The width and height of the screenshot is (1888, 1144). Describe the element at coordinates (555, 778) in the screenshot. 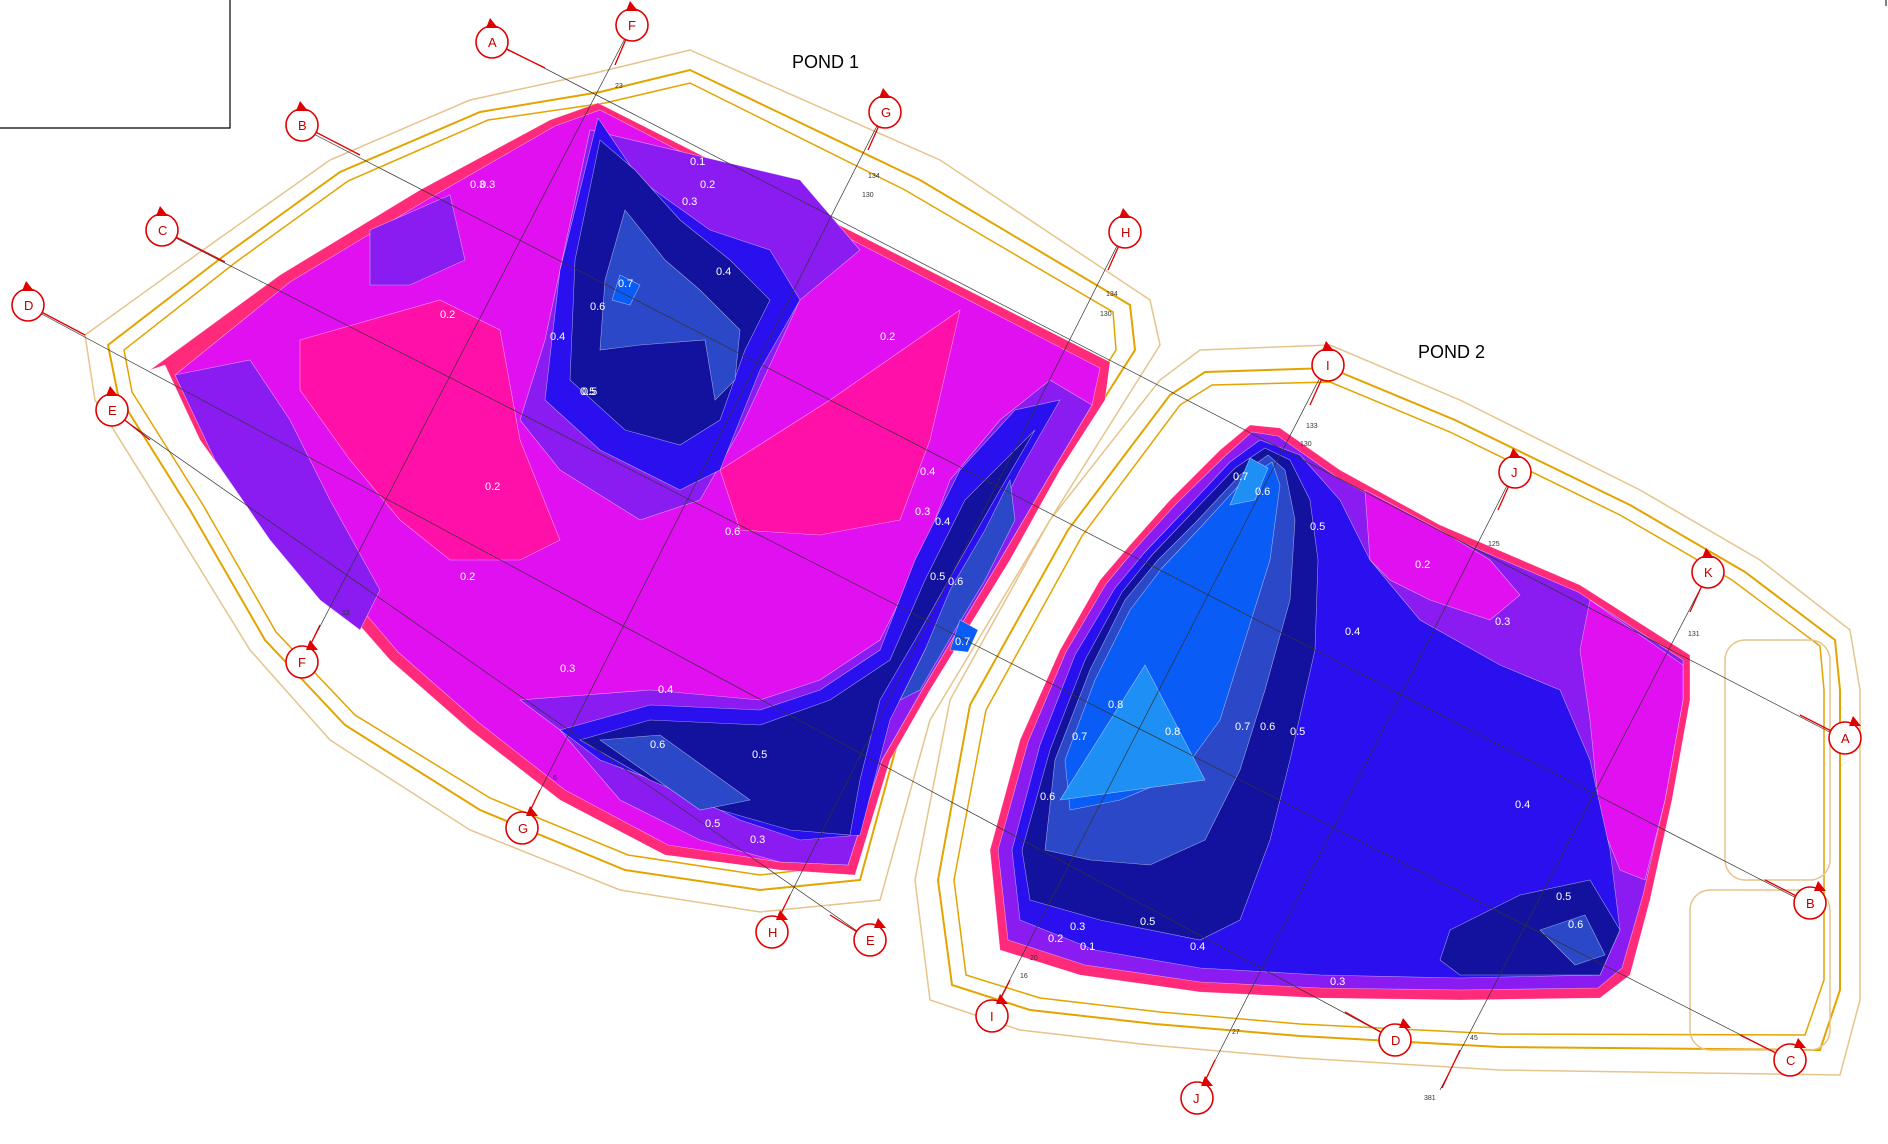

I see `station-label: 6` at that location.